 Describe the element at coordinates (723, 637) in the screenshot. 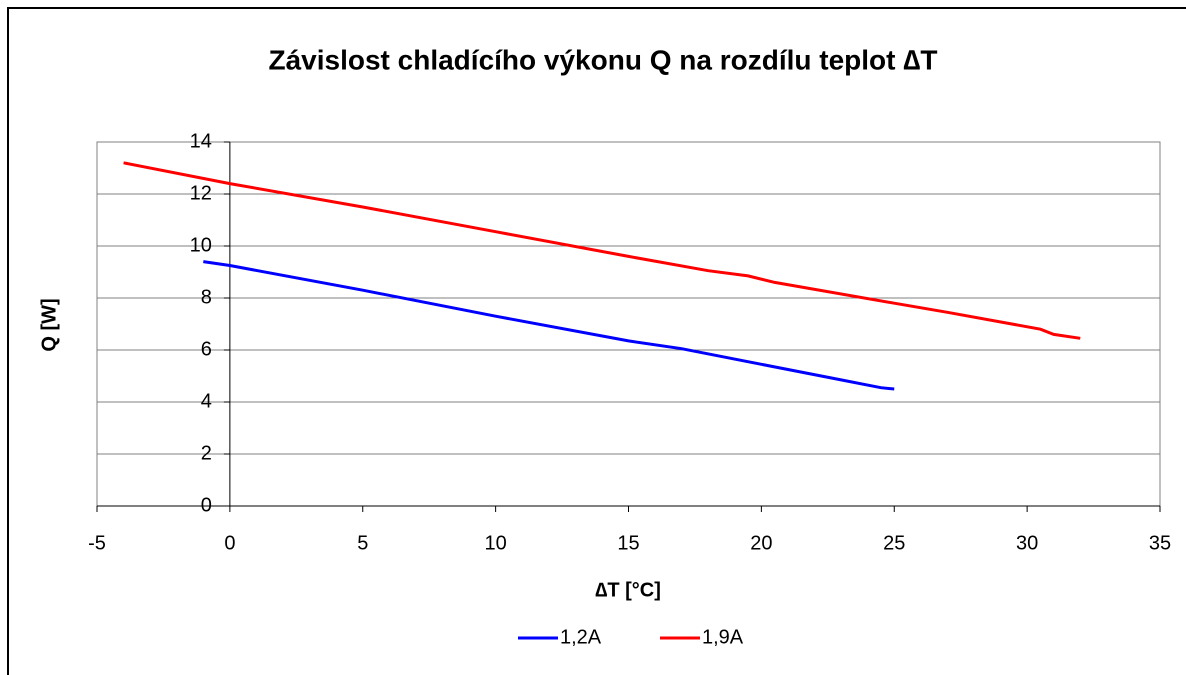

I see `legend-label: 1,9A` at that location.